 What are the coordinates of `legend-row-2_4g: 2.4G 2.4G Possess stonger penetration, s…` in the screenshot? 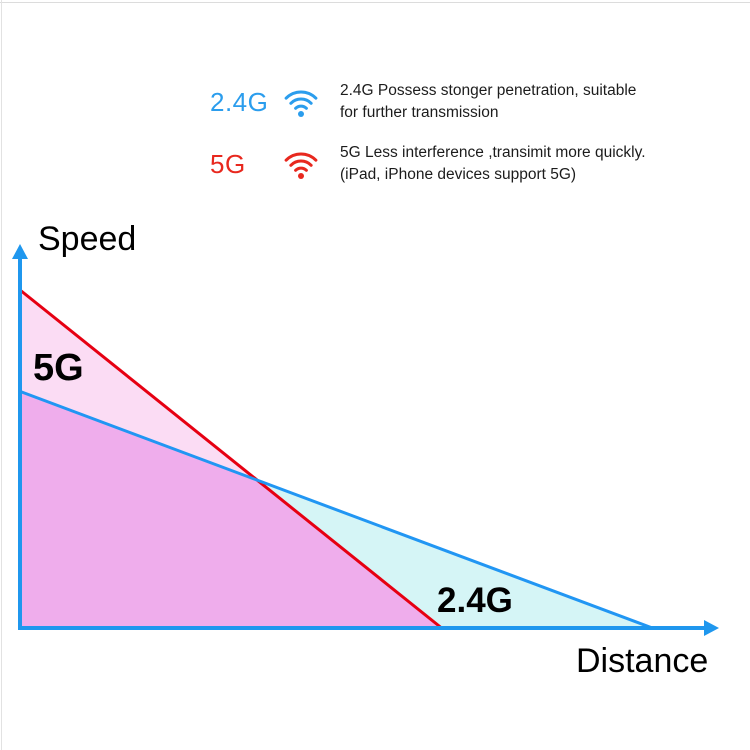 It's located at (470, 102).